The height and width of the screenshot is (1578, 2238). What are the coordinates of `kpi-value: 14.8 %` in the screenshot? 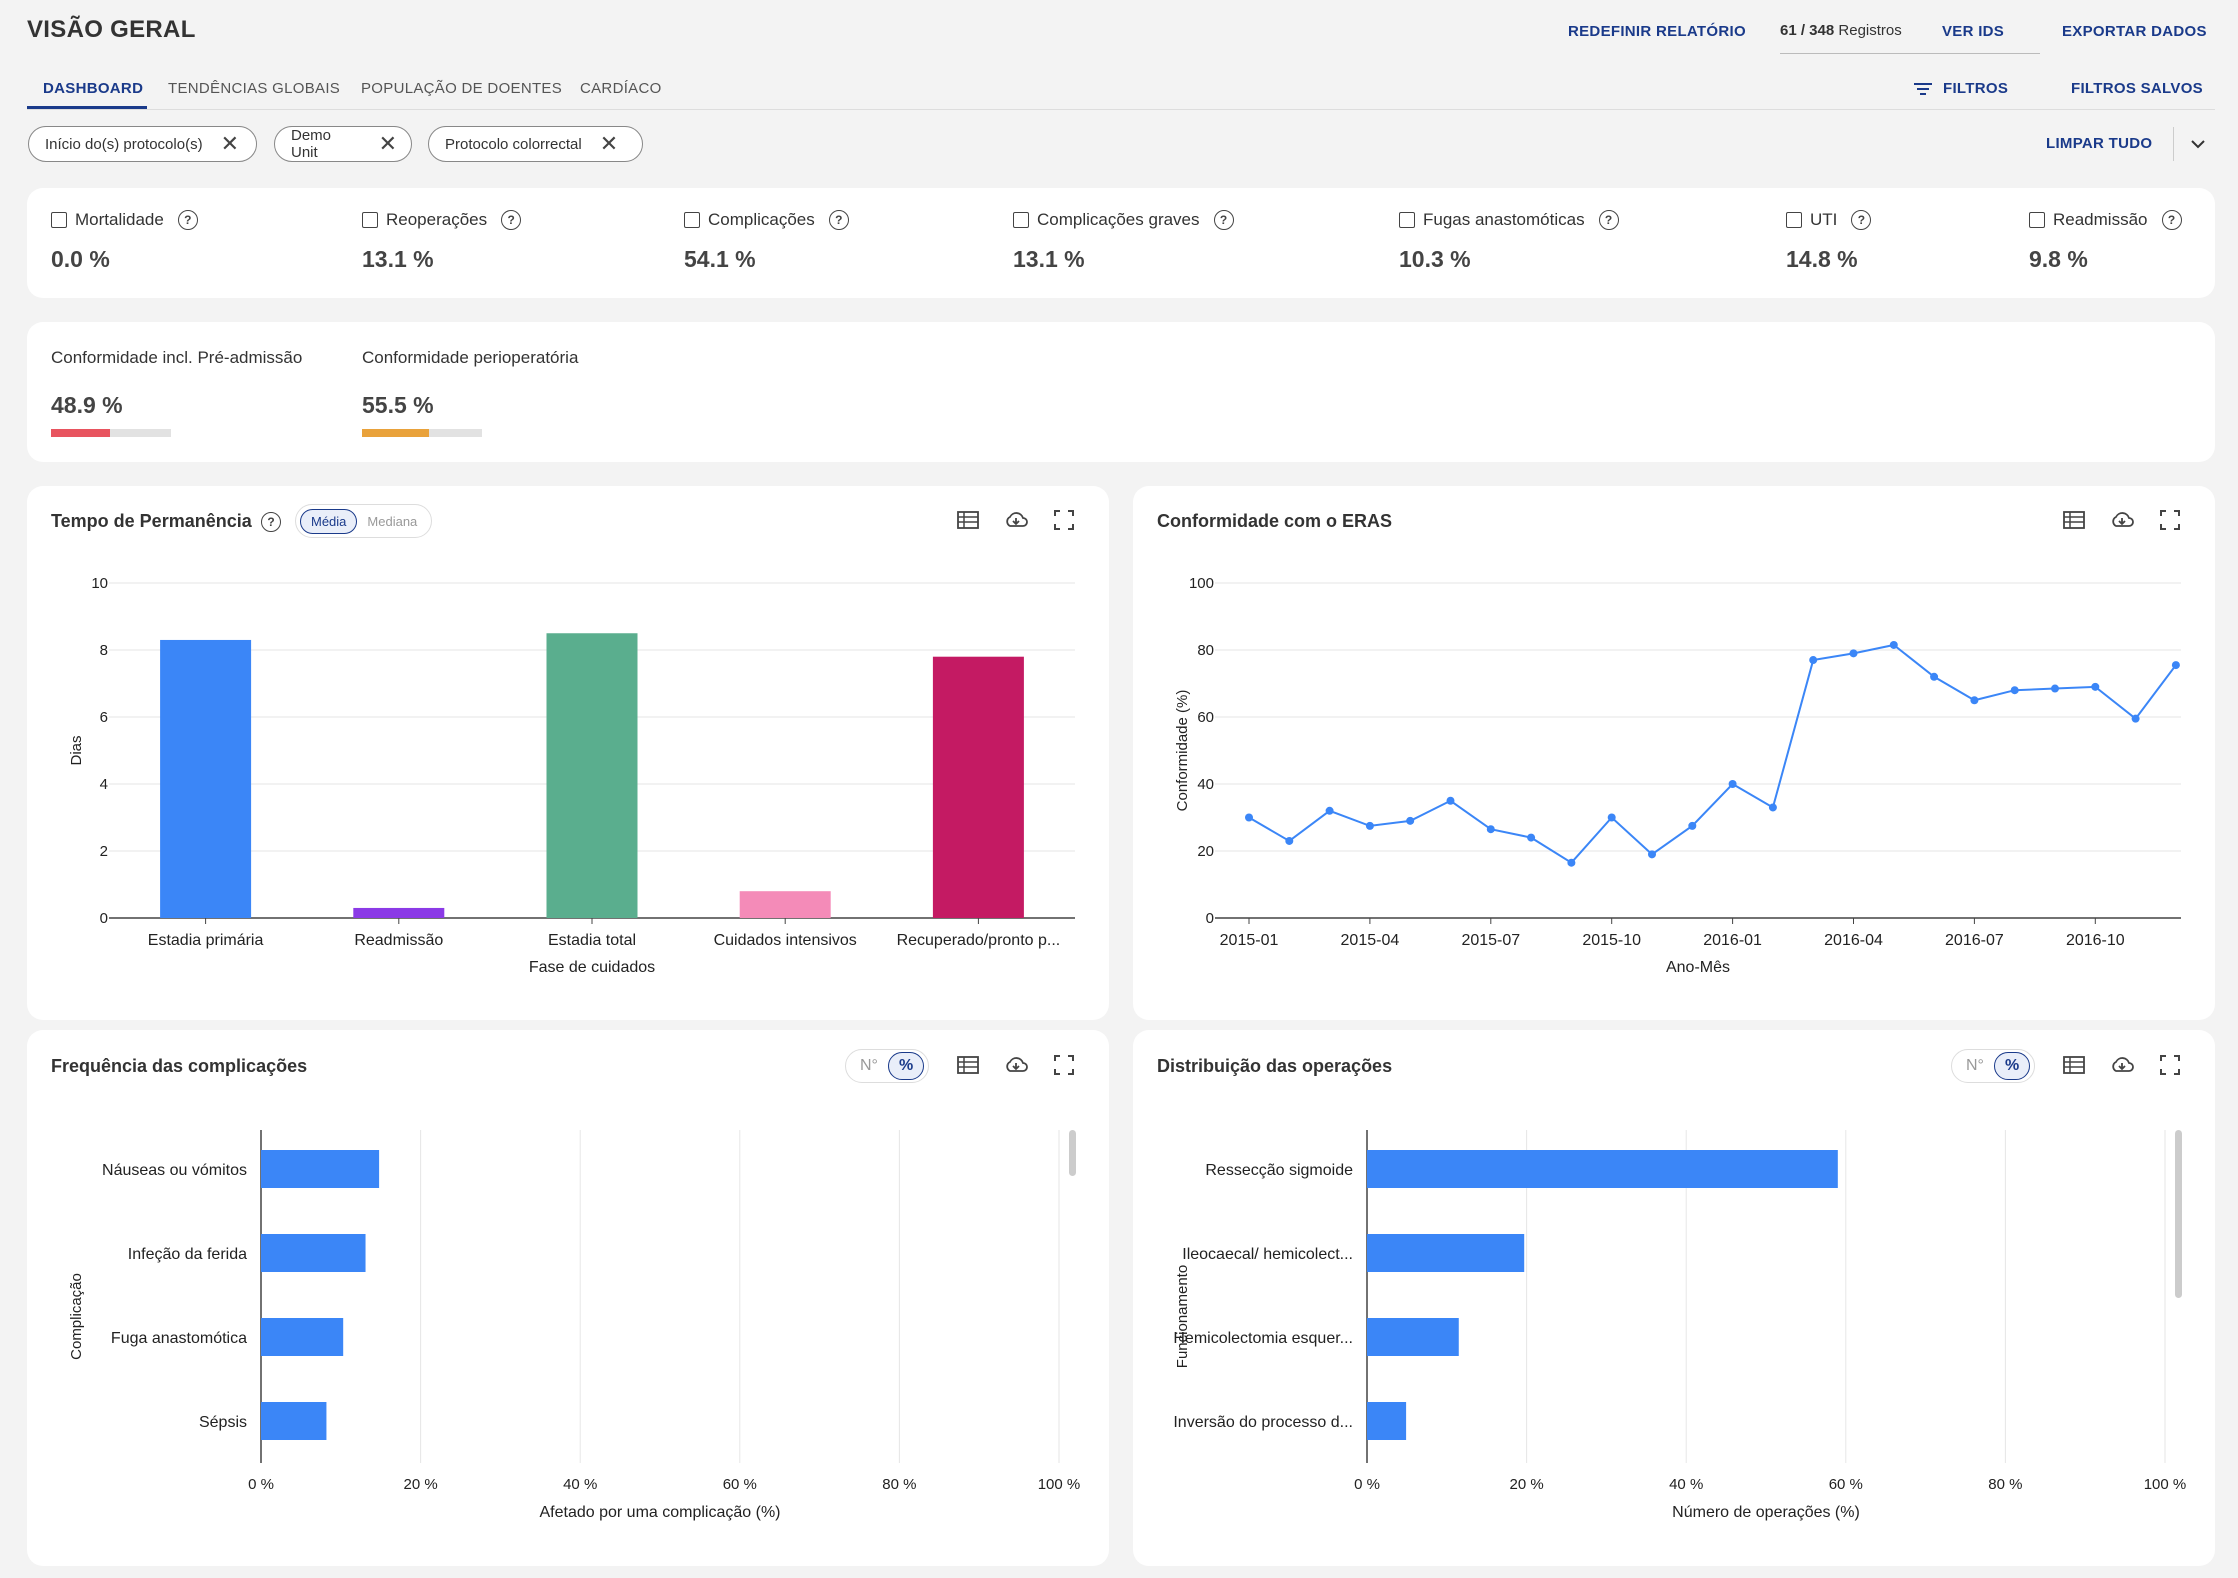 It's located at (1822, 259).